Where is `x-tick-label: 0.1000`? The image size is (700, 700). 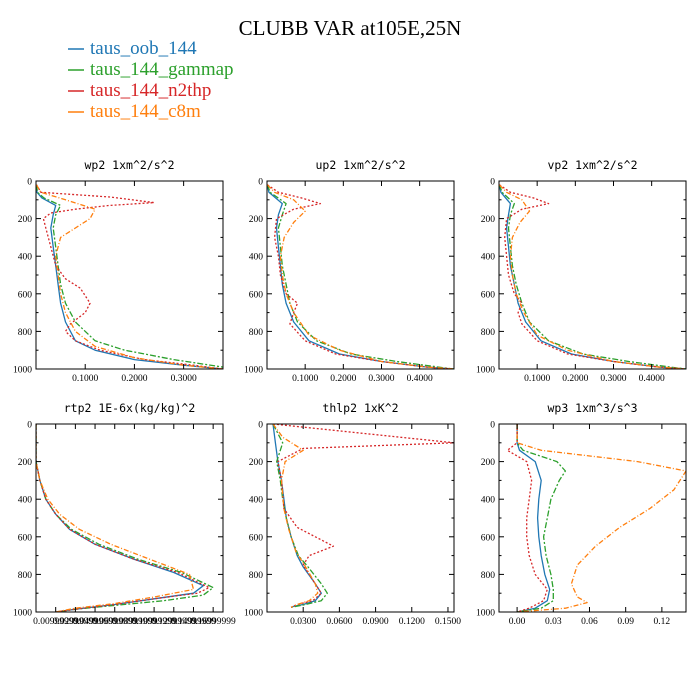
x-tick-label: 0.1000 is located at coordinates (537, 379).